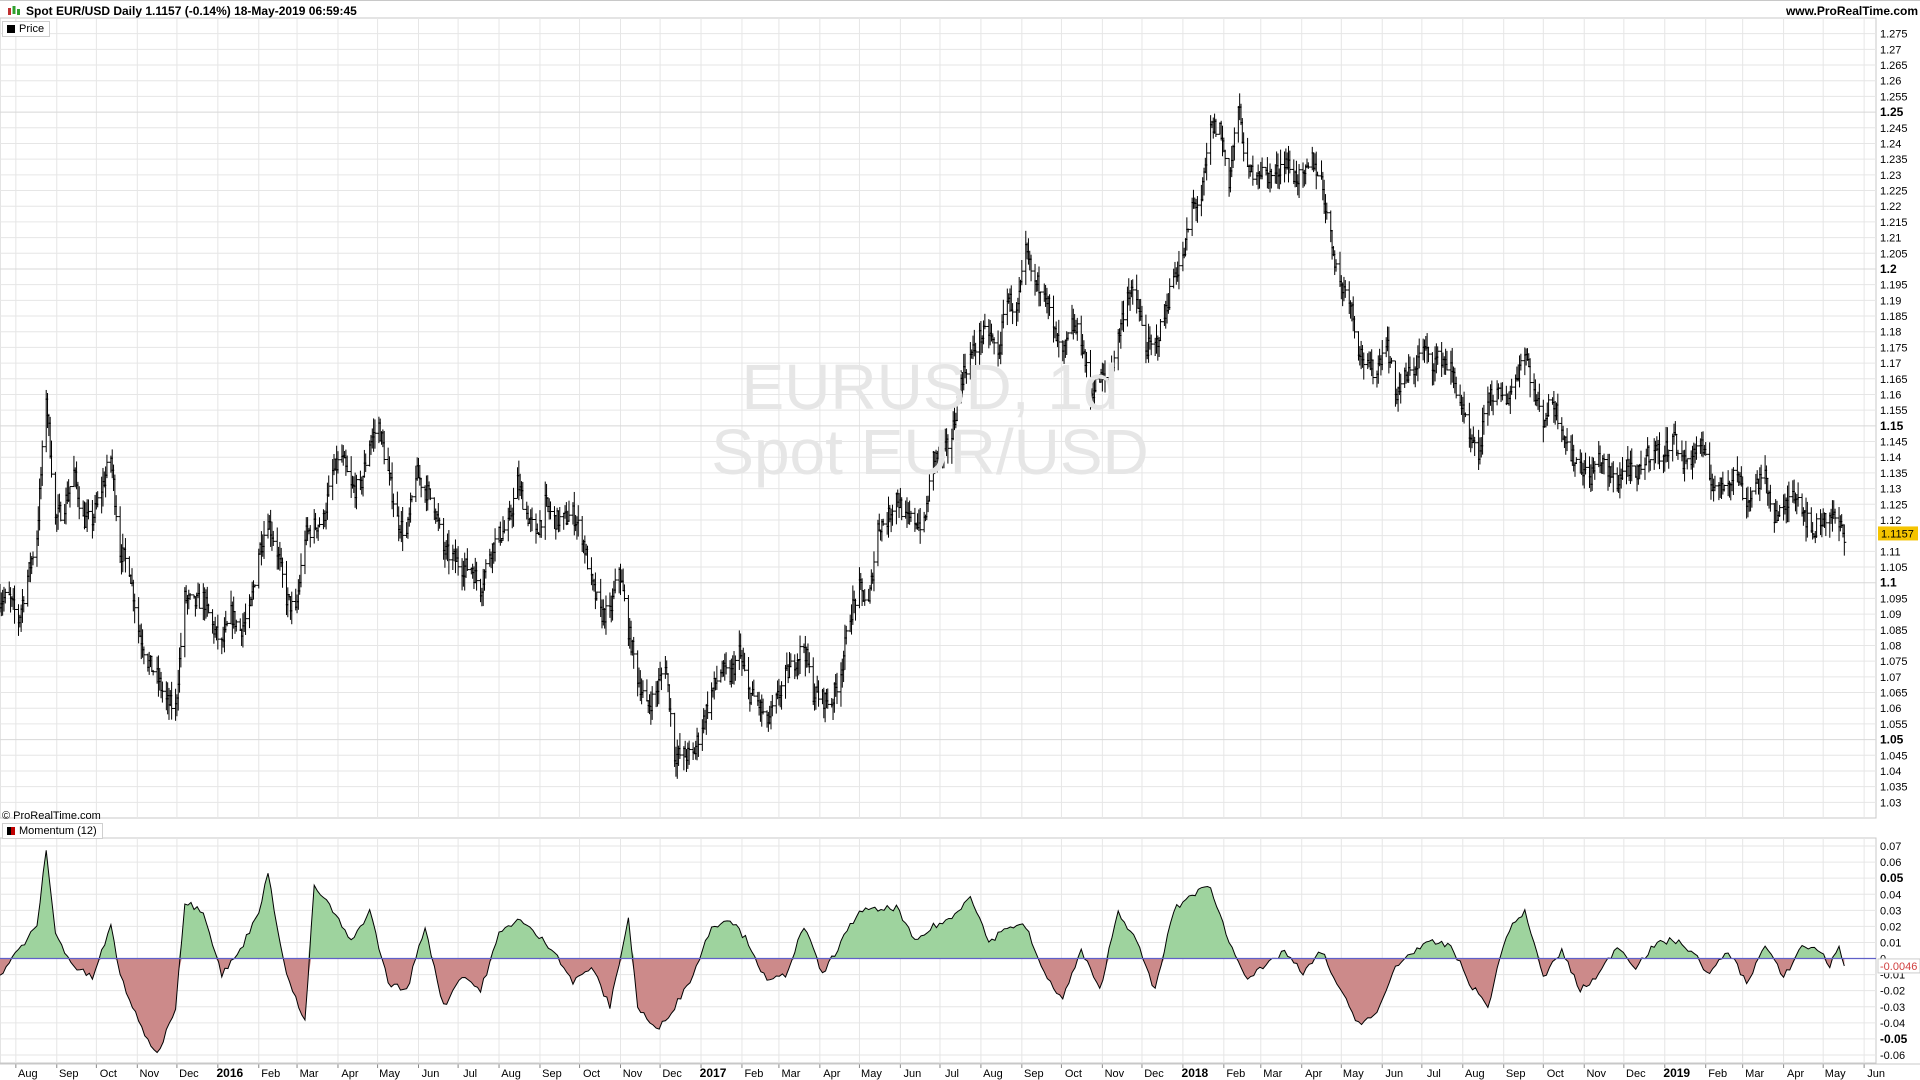  Describe the element at coordinates (69, 1074) in the screenshot. I see `x-axis-label: Sep` at that location.